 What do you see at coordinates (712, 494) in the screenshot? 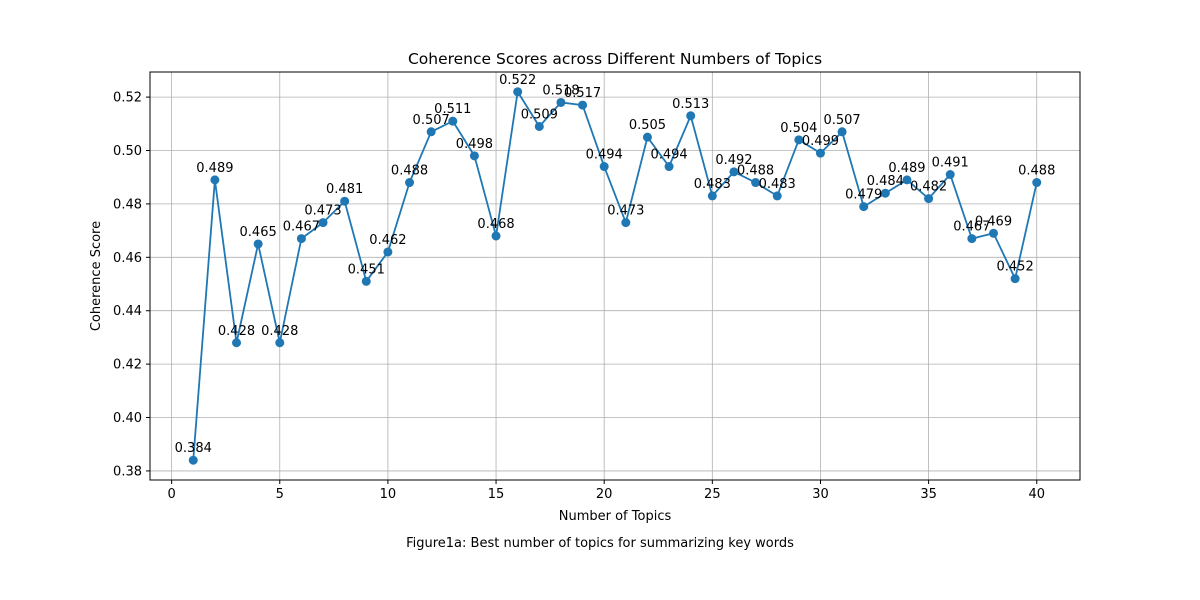
I see `x-tick-label: 25` at bounding box center [712, 494].